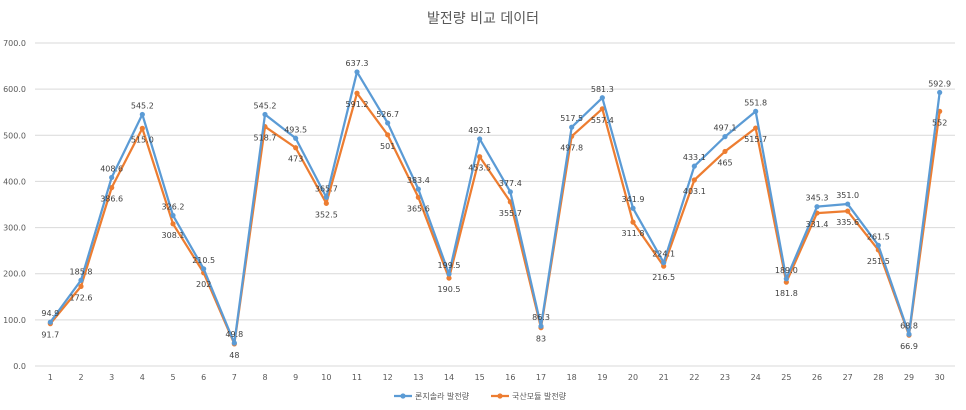  What do you see at coordinates (19, 366) in the screenshot?
I see `y-tick-label: 0.0` at bounding box center [19, 366].